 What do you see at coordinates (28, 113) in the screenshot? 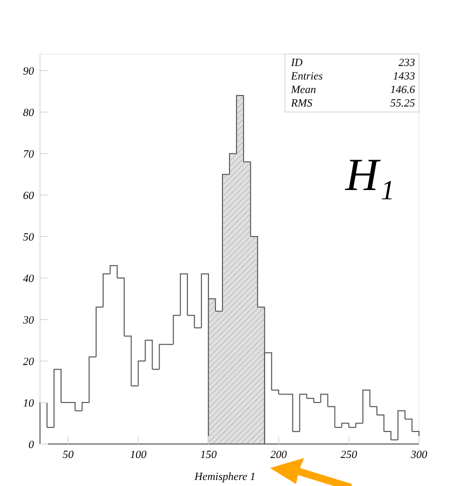
I see `y-tick-label: 80` at bounding box center [28, 113].